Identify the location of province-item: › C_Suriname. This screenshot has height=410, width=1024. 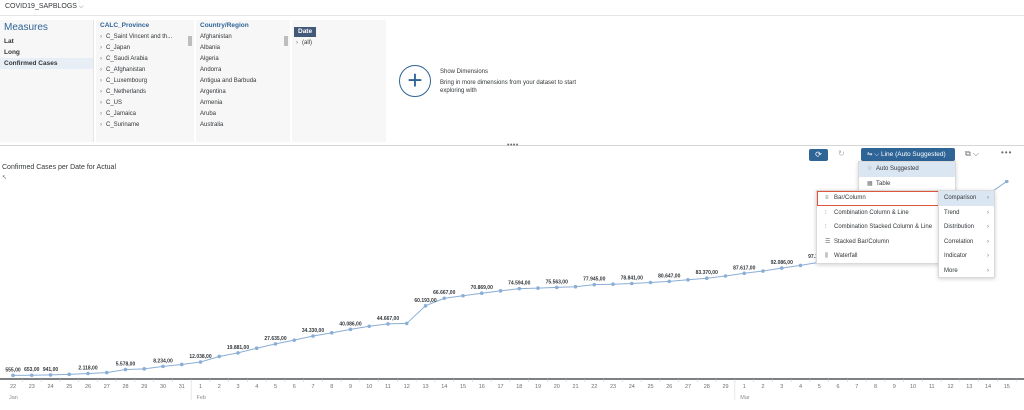
(145, 125).